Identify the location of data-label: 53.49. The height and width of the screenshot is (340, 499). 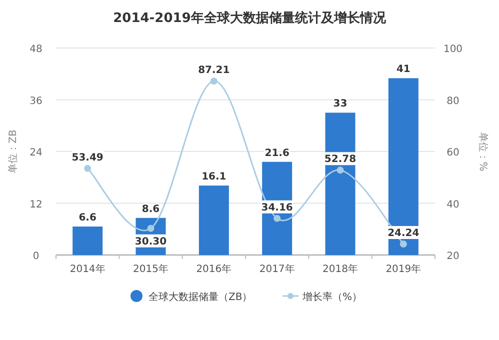
(88, 158).